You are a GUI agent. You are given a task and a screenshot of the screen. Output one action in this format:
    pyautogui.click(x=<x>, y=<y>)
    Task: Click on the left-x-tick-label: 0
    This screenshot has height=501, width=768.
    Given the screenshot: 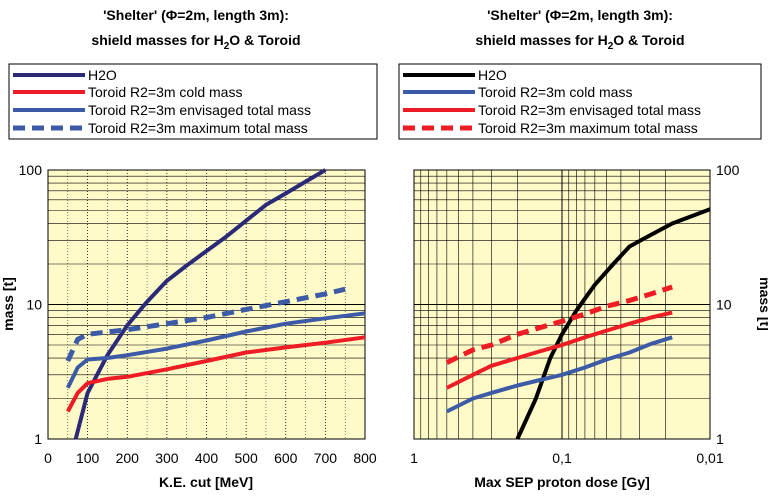 What is the action you would take?
    pyautogui.click(x=48, y=458)
    